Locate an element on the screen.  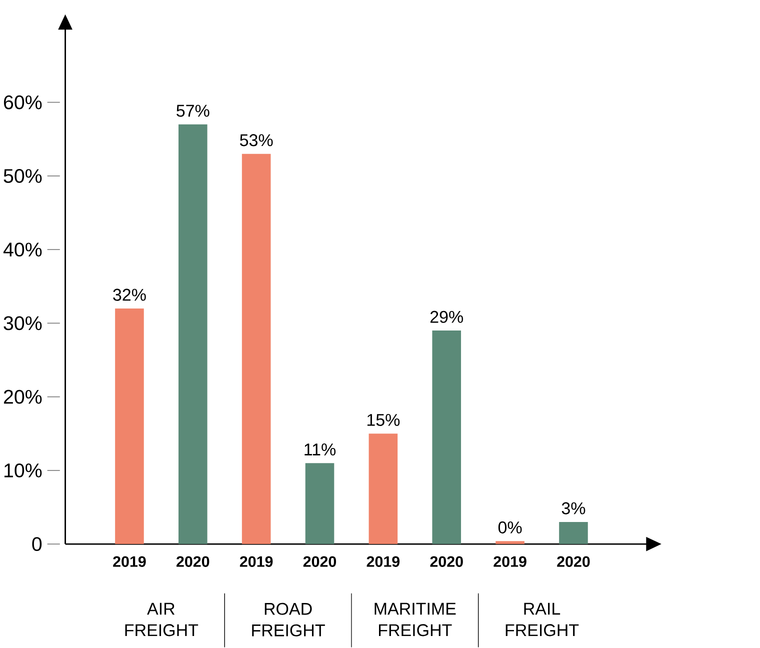
y-tick-label: 60% is located at coordinates (23, 103).